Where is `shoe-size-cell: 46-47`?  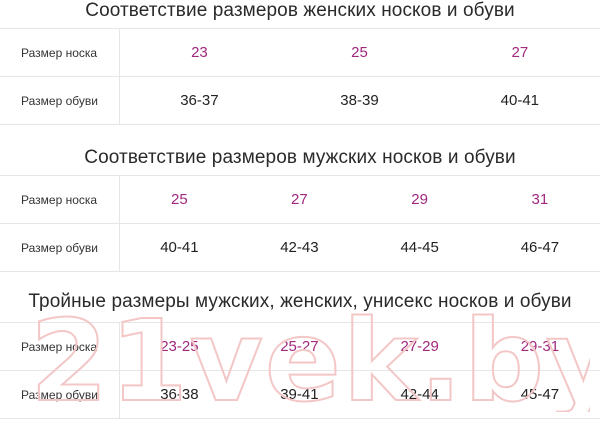 shoe-size-cell: 46-47 is located at coordinates (539, 247).